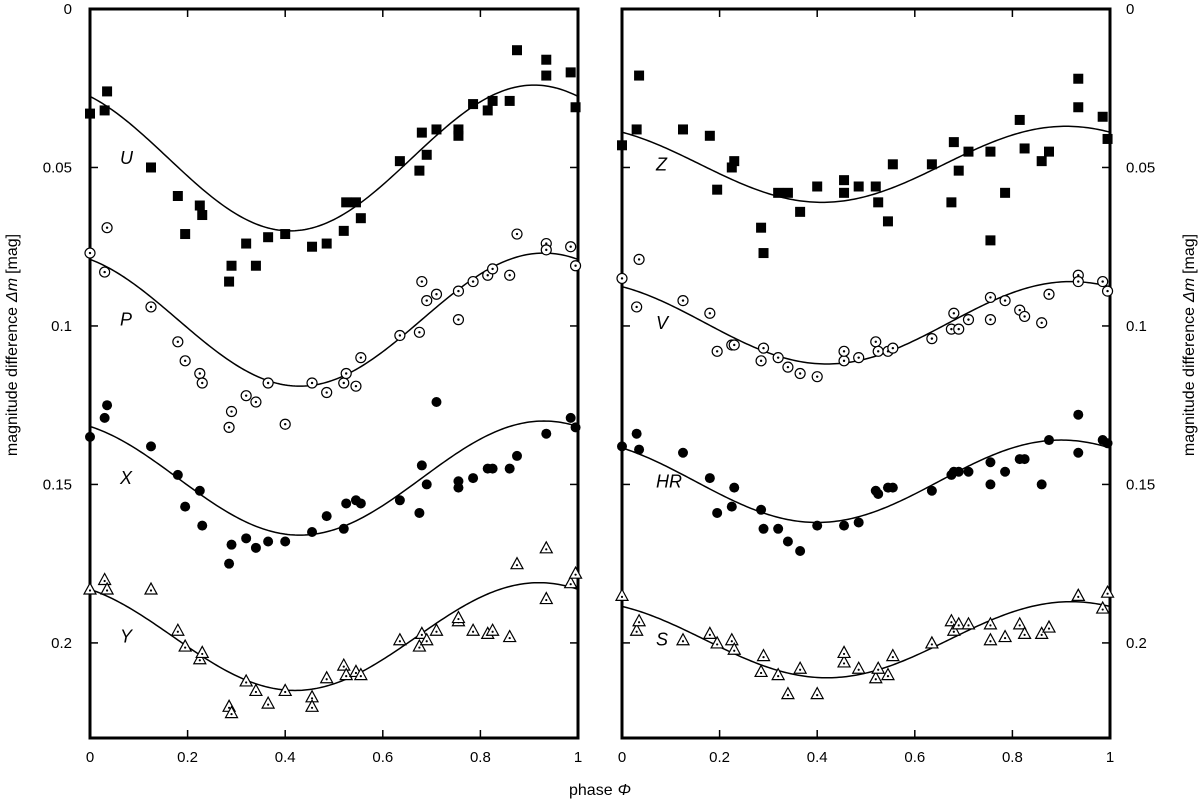 The height and width of the screenshot is (801, 1200). What do you see at coordinates (719, 757) in the screenshot?
I see `x-tick-label: 0.2` at bounding box center [719, 757].